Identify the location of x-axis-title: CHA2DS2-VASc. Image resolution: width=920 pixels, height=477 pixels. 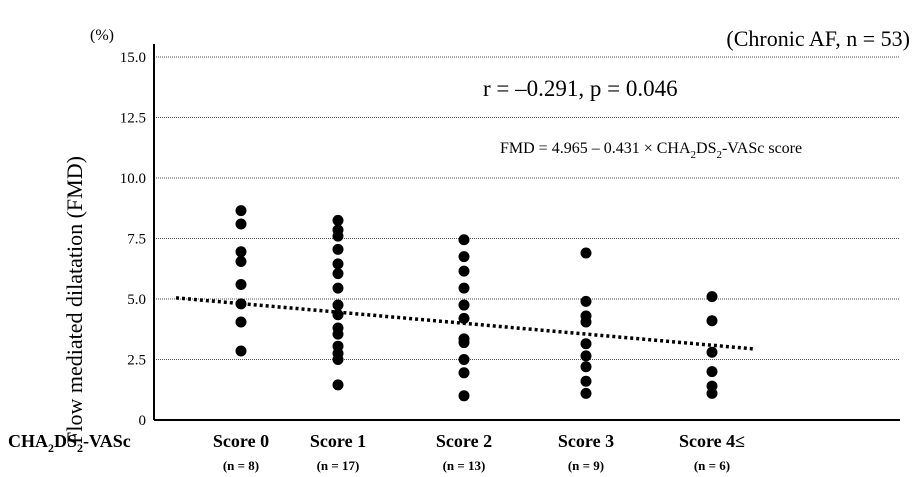
(69, 443).